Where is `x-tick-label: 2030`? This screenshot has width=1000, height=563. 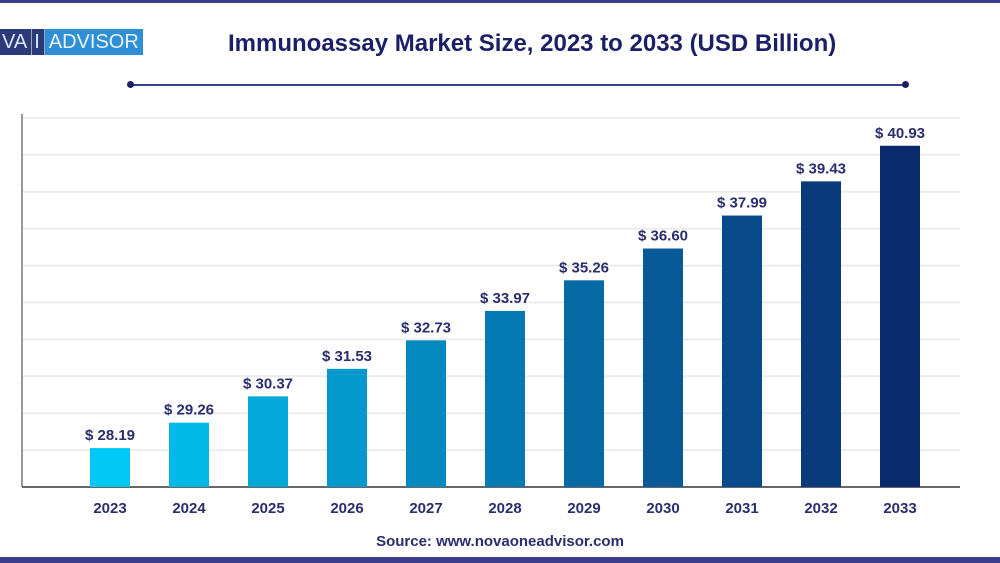
x-tick-label: 2030 is located at coordinates (662, 508).